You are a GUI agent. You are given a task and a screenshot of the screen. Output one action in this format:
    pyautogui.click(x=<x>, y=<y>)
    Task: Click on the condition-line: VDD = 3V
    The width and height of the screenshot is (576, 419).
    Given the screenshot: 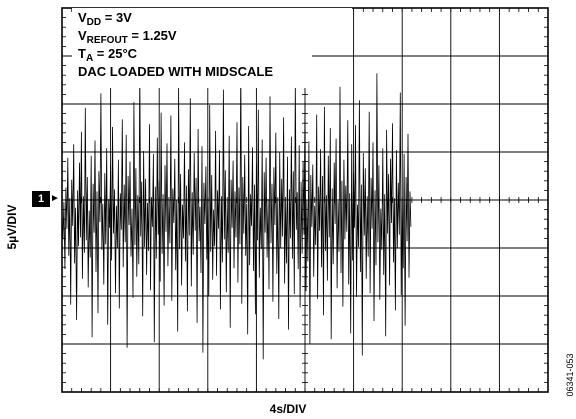 What is the action you would take?
    pyautogui.click(x=105, y=20)
    